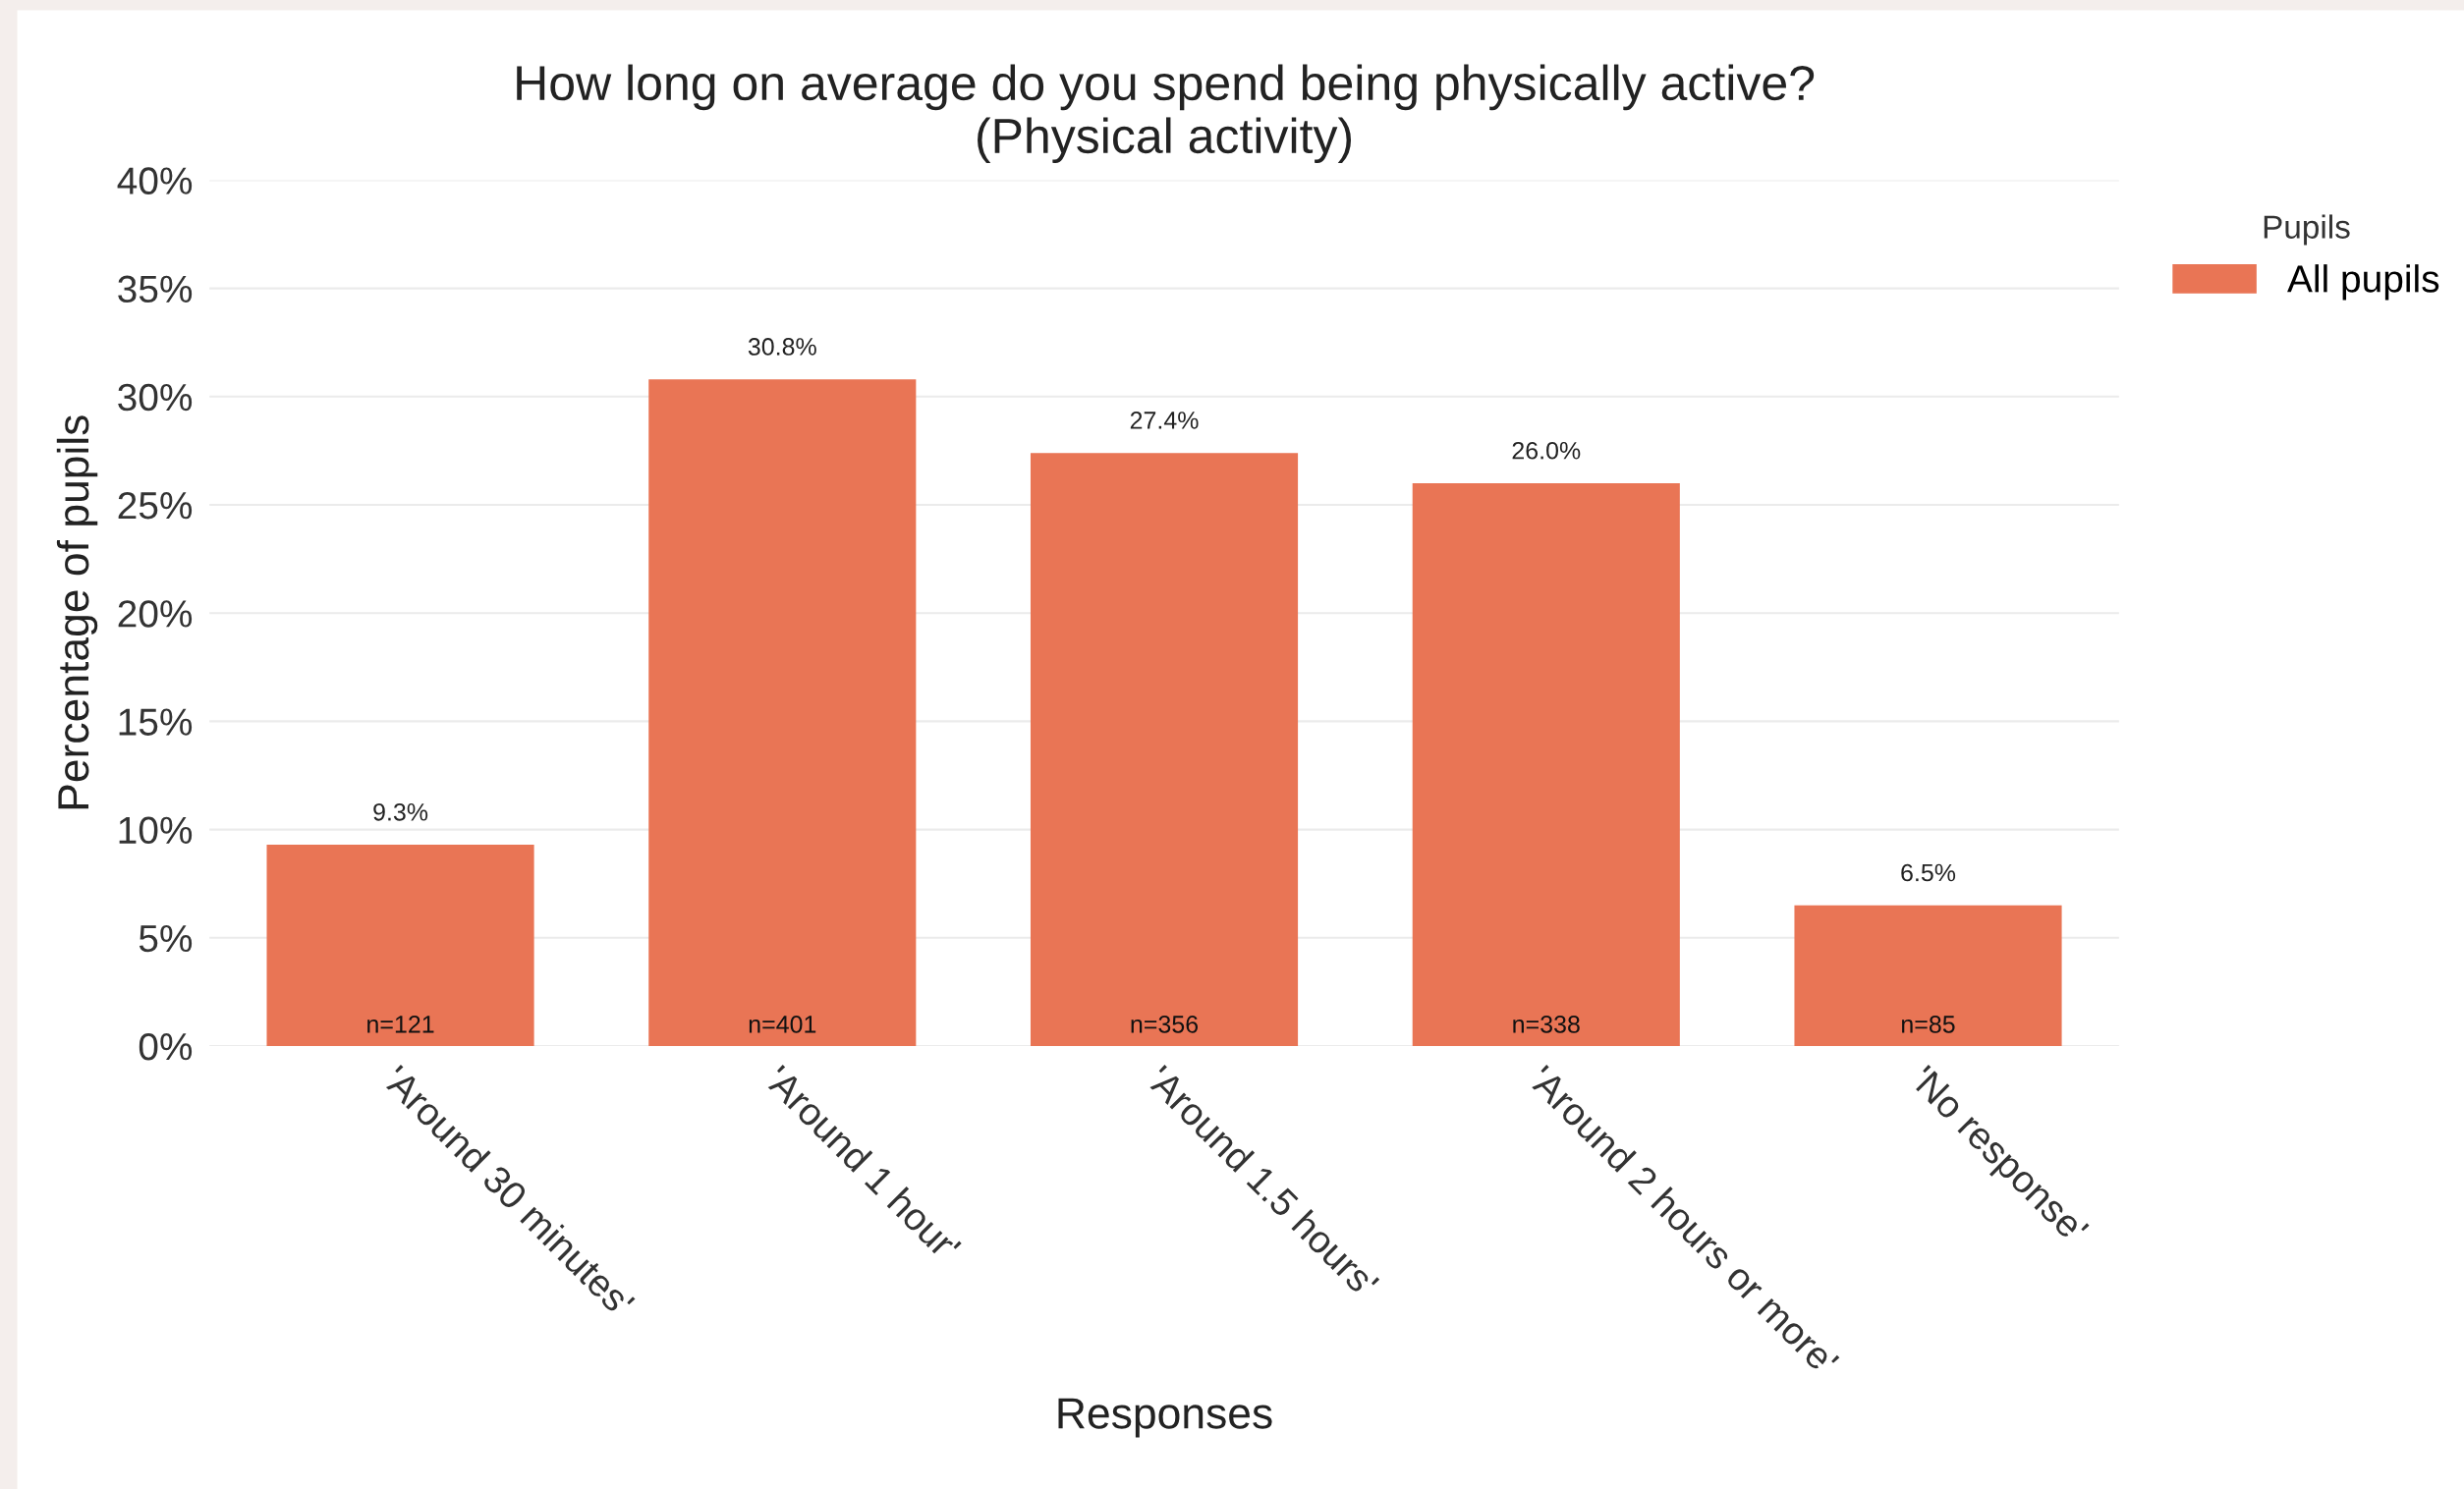 The image size is (2464, 1489). Describe the element at coordinates (400, 1025) in the screenshot. I see `annotation: n=121` at that location.